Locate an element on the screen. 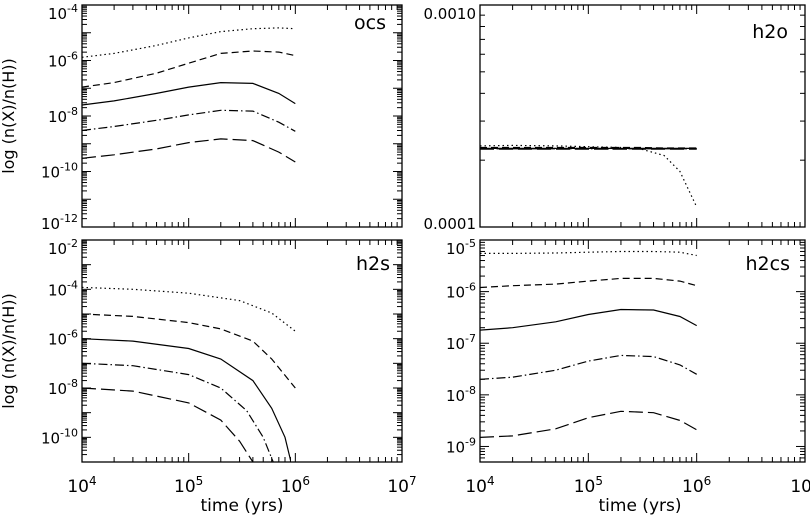  series-line-dotted is located at coordinates (589, 176).